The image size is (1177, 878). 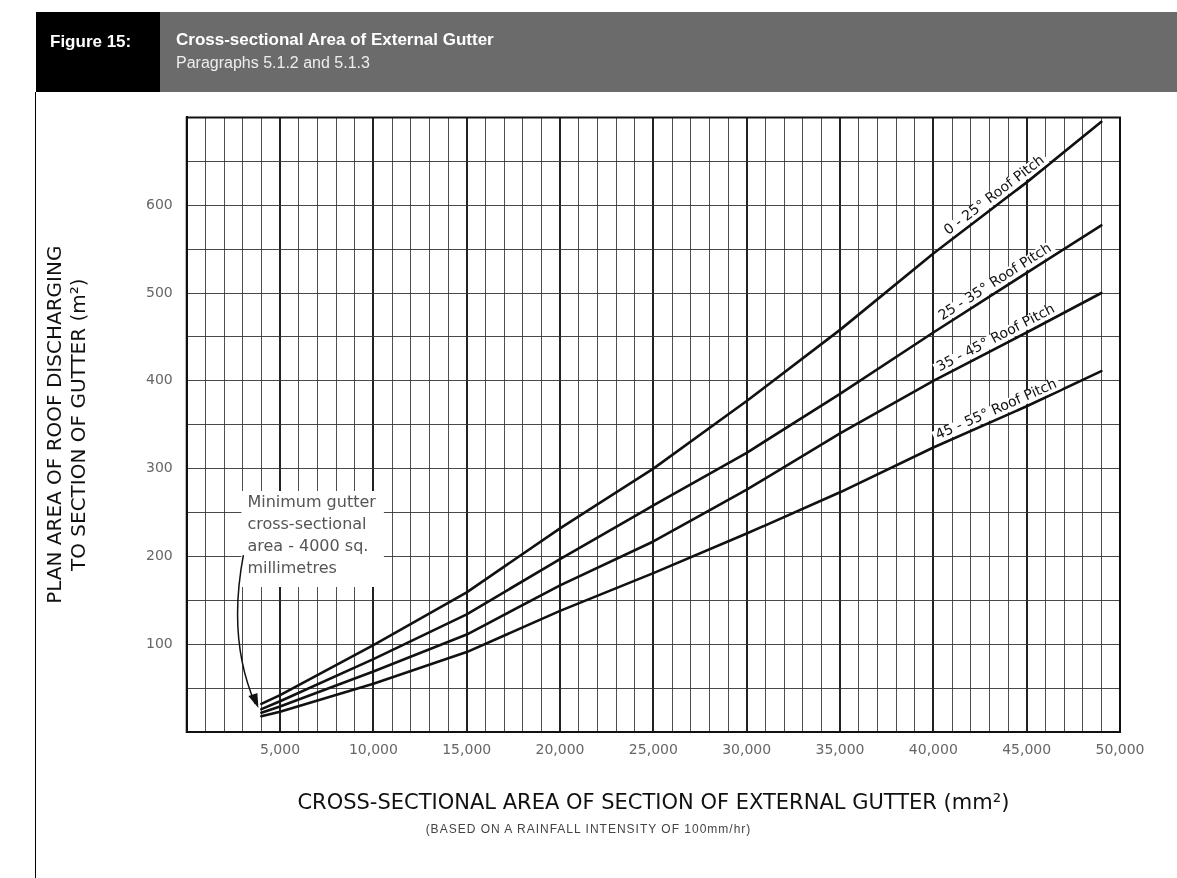 I want to click on y-tick-label: 600, so click(x=159, y=203).